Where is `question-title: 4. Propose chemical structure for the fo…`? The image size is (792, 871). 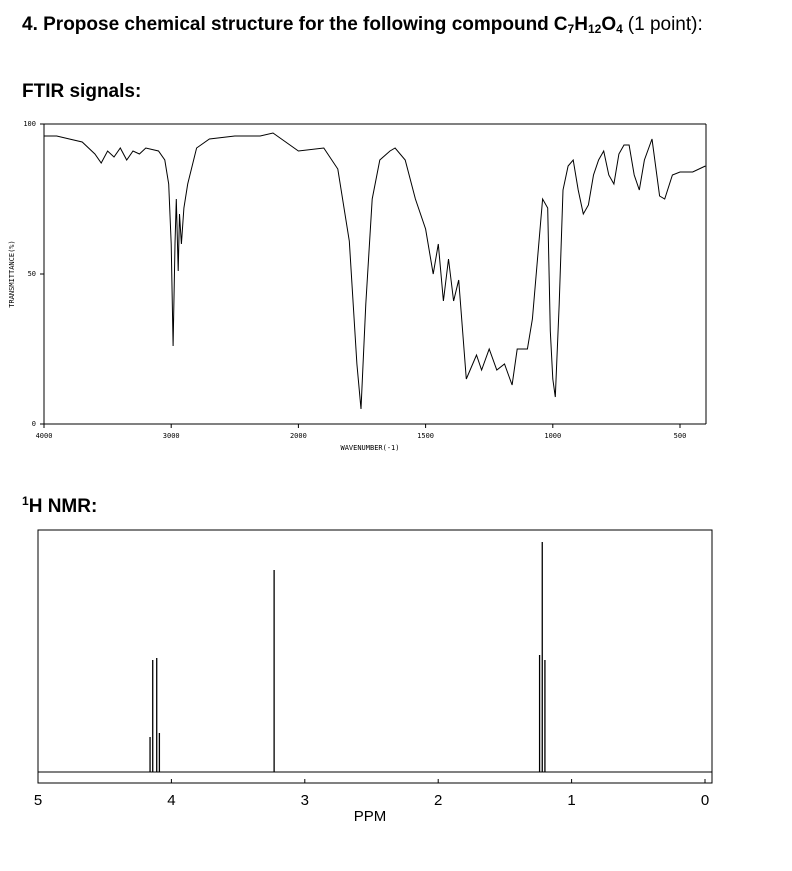 question-title: 4. Propose chemical structure for the fo… is located at coordinates (362, 25).